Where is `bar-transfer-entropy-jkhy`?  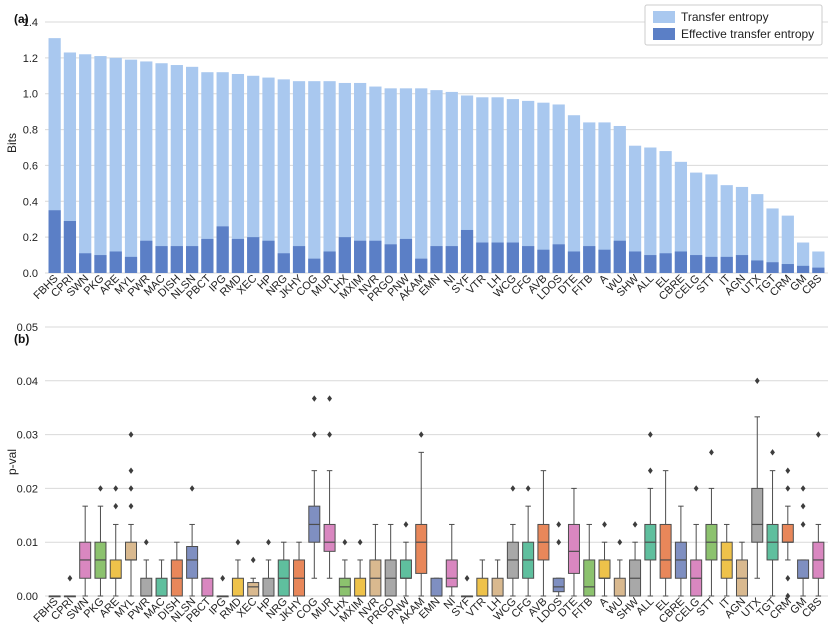
bar-transfer-entropy-jkhy is located at coordinates (299, 177).